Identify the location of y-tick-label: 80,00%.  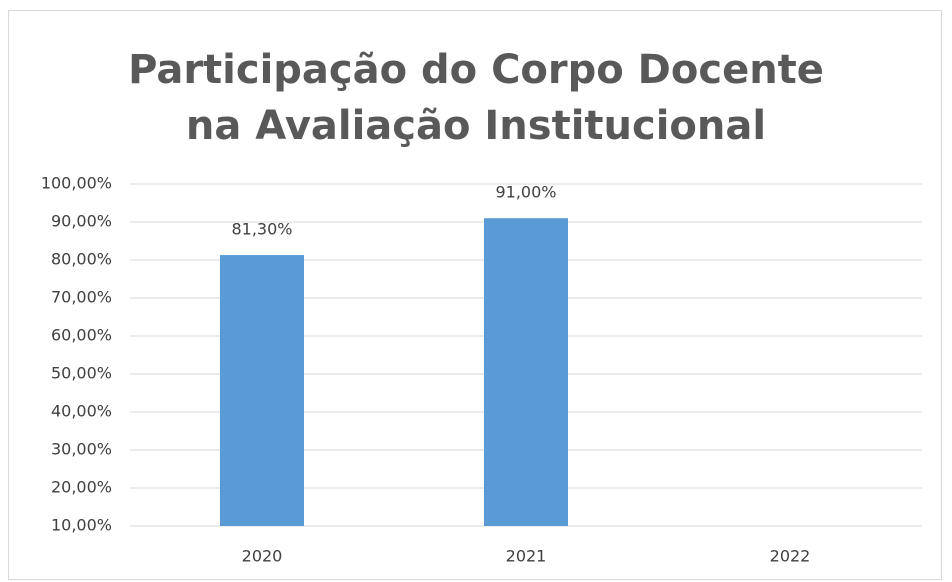
(81, 259).